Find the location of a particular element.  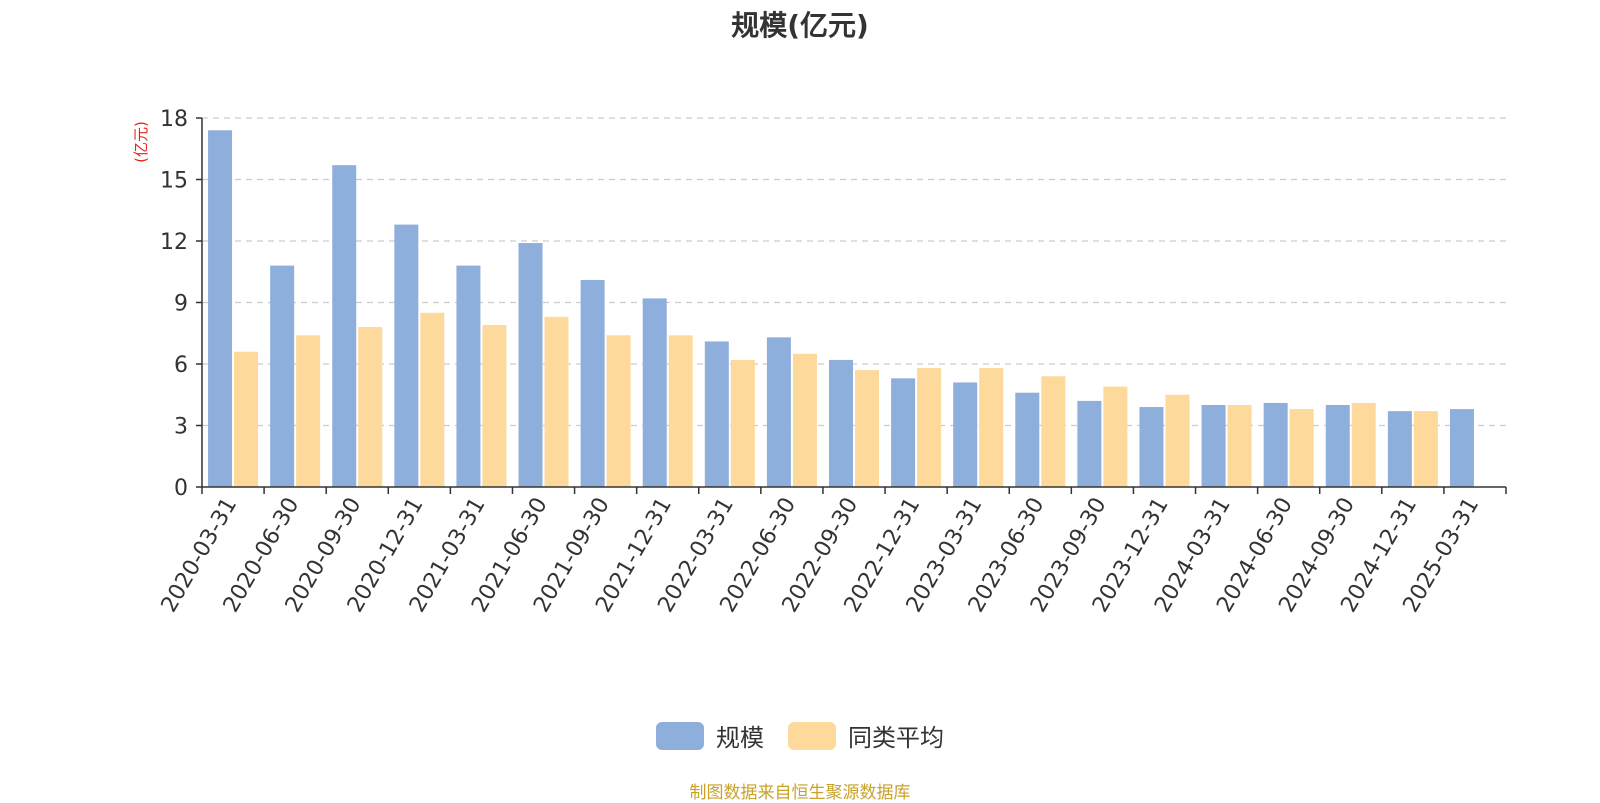

legend-item-scale: 规模 is located at coordinates (710, 735).